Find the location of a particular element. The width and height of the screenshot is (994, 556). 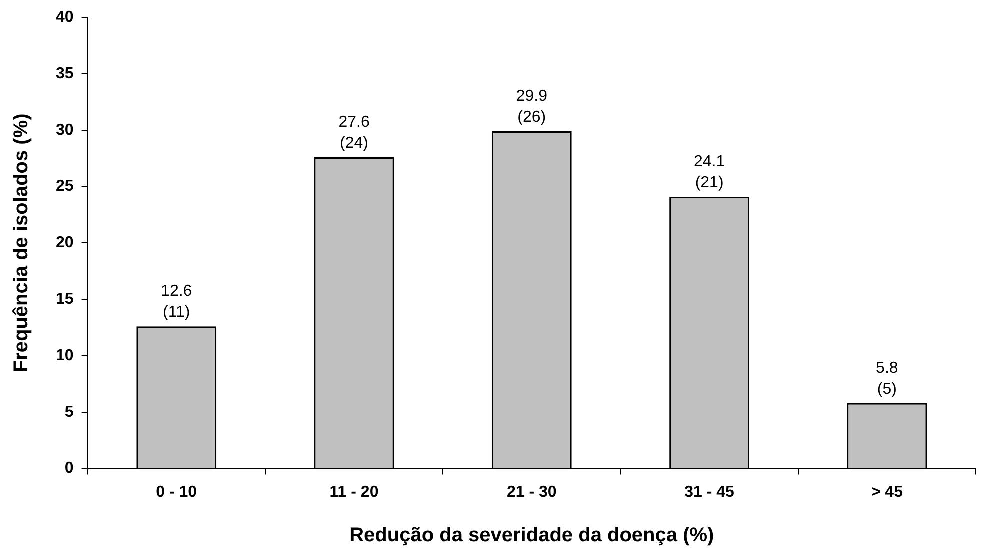

y-tick-label: 5 is located at coordinates (69, 412).